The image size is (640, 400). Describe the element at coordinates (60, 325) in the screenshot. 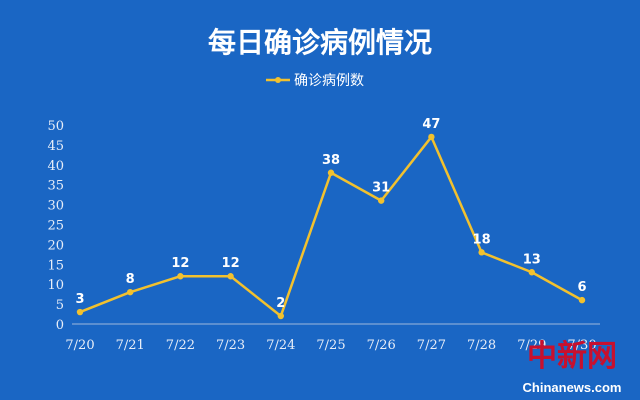

I see `y-tick-label: 0` at that location.